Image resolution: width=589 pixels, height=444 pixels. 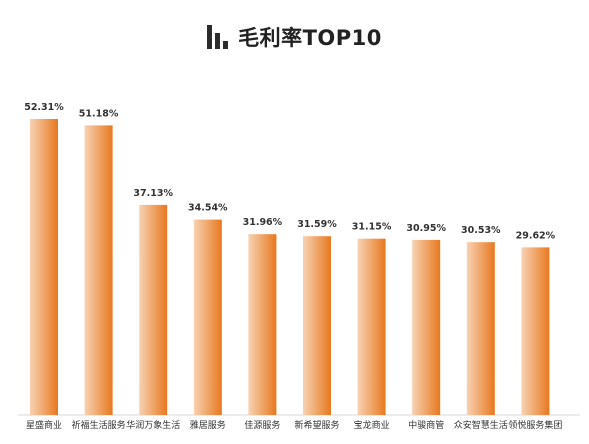 What do you see at coordinates (481, 230) in the screenshot?
I see `value-label-9: 30.53%` at bounding box center [481, 230].